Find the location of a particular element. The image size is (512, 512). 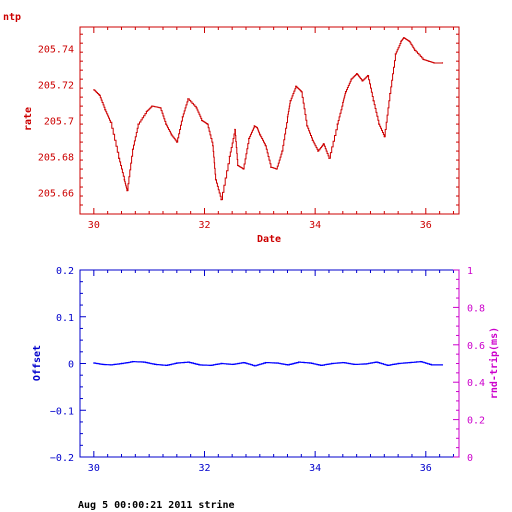

y-tick-label-right: 0.2 is located at coordinates (476, 421).